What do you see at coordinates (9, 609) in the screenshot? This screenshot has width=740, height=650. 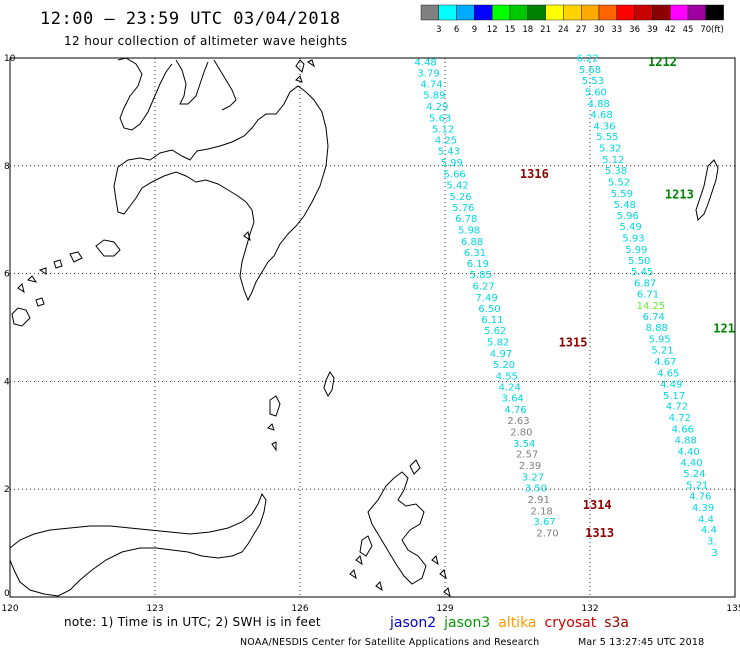 I see `longitude-tick: 120` at bounding box center [9, 609].